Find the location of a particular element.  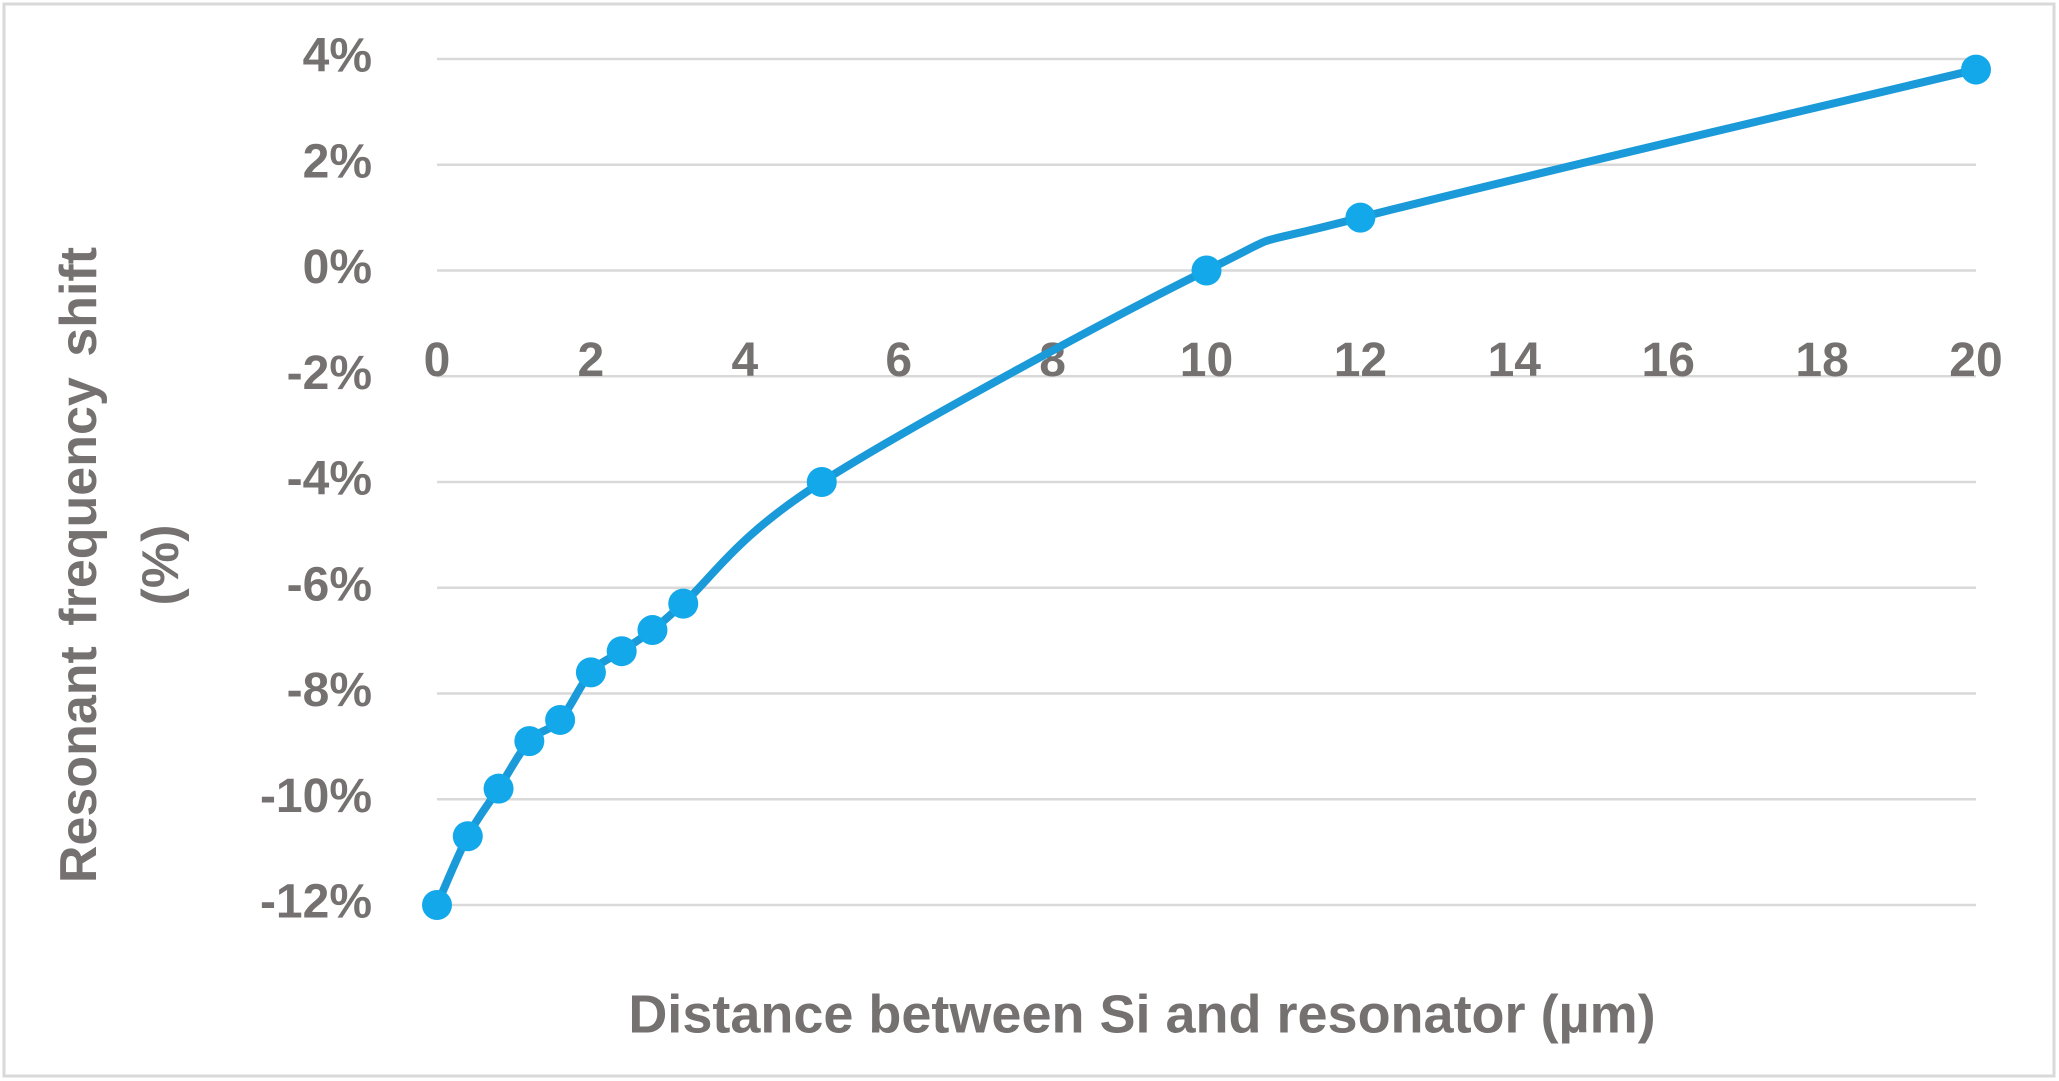

y-tick-label: 2% is located at coordinates (337, 161).